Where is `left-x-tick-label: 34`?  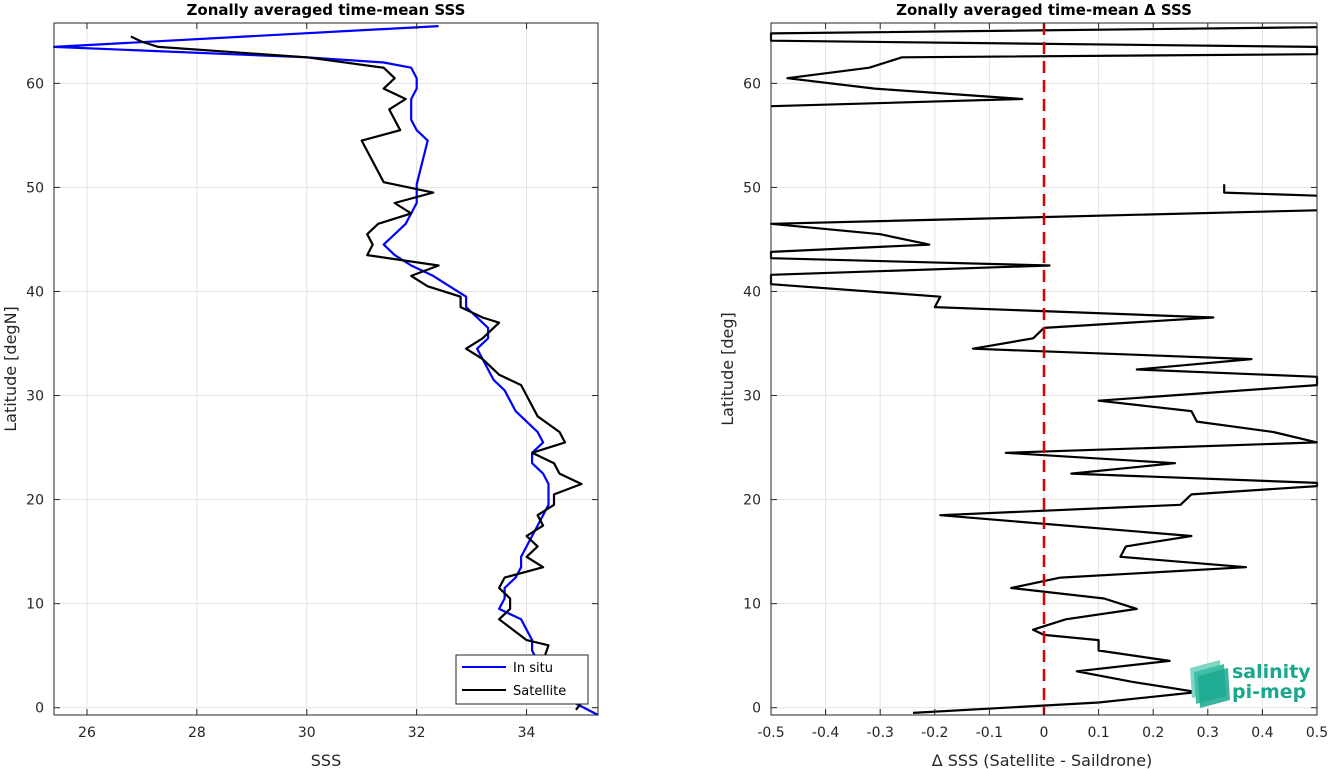 left-x-tick-label: 34 is located at coordinates (527, 733).